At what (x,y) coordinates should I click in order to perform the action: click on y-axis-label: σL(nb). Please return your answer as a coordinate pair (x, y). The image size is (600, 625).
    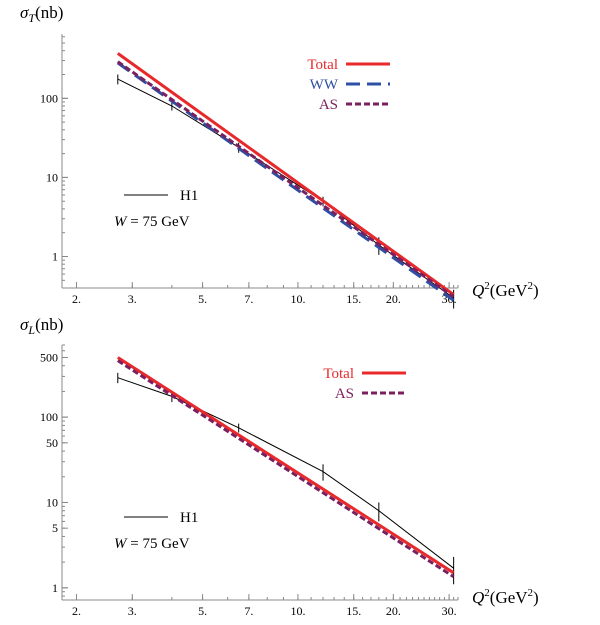
    Looking at the image, I should click on (41, 326).